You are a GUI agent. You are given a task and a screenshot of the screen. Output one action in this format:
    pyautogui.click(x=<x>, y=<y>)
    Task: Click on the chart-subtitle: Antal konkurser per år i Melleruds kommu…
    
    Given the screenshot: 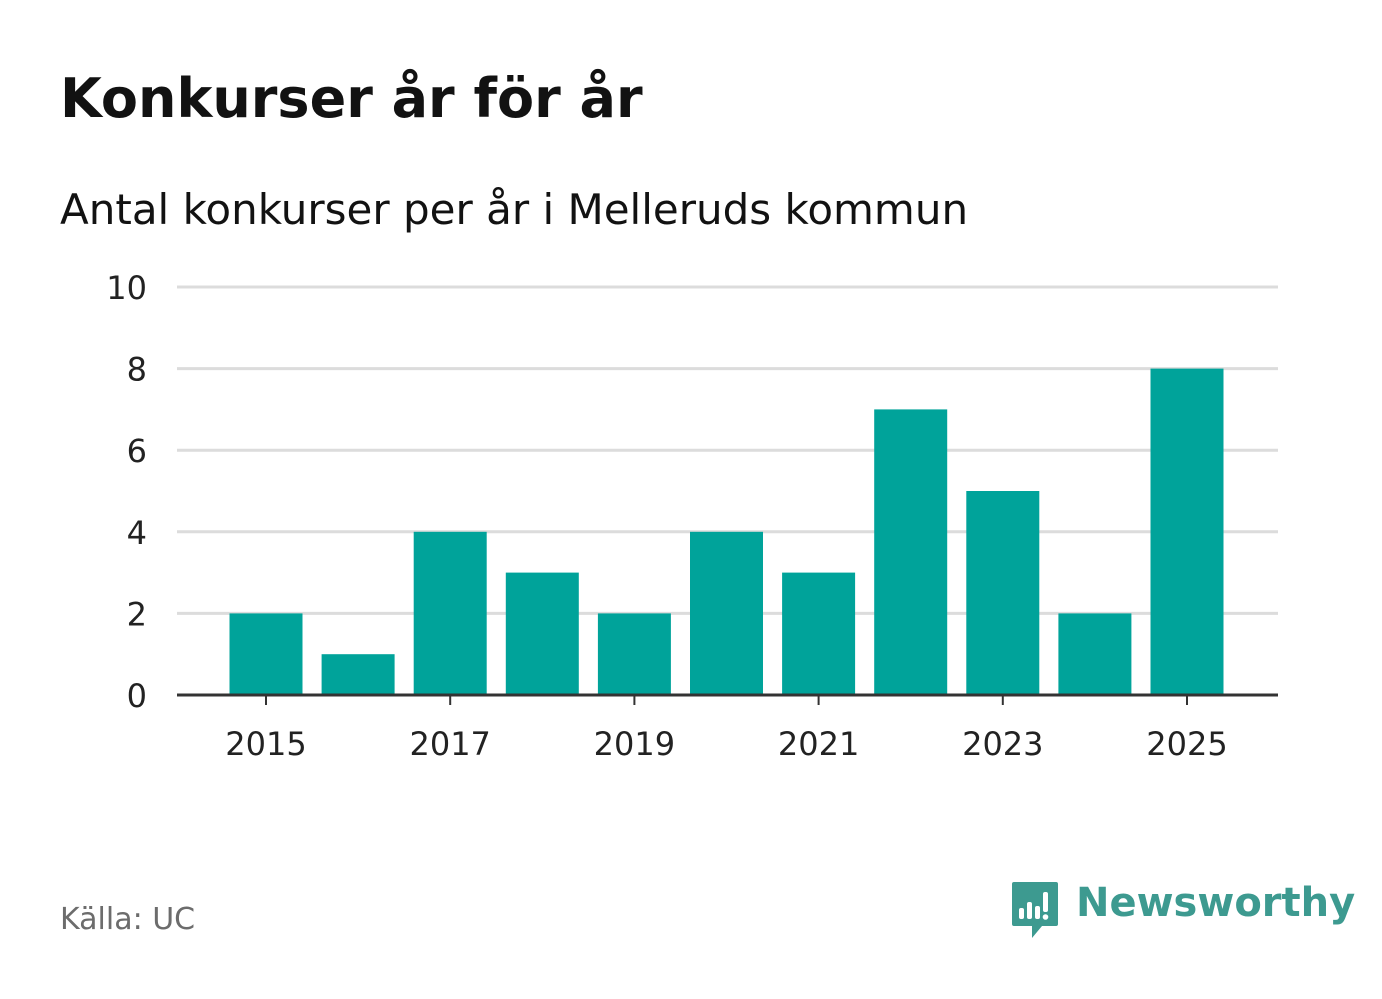 What is the action you would take?
    pyautogui.click(x=514, y=209)
    